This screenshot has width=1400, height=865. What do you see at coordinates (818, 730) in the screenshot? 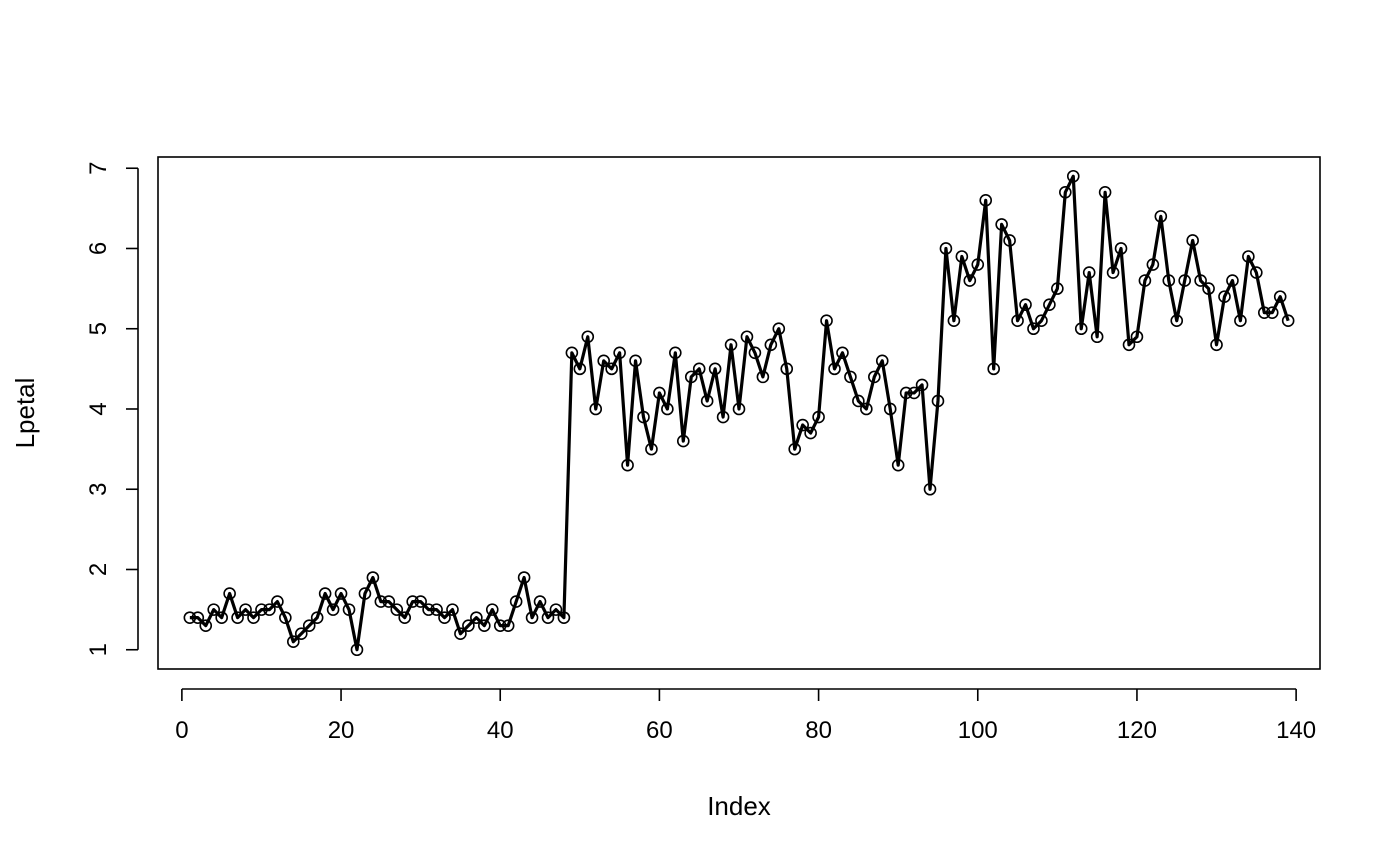
I see `x-tick-label: 80` at bounding box center [818, 730].